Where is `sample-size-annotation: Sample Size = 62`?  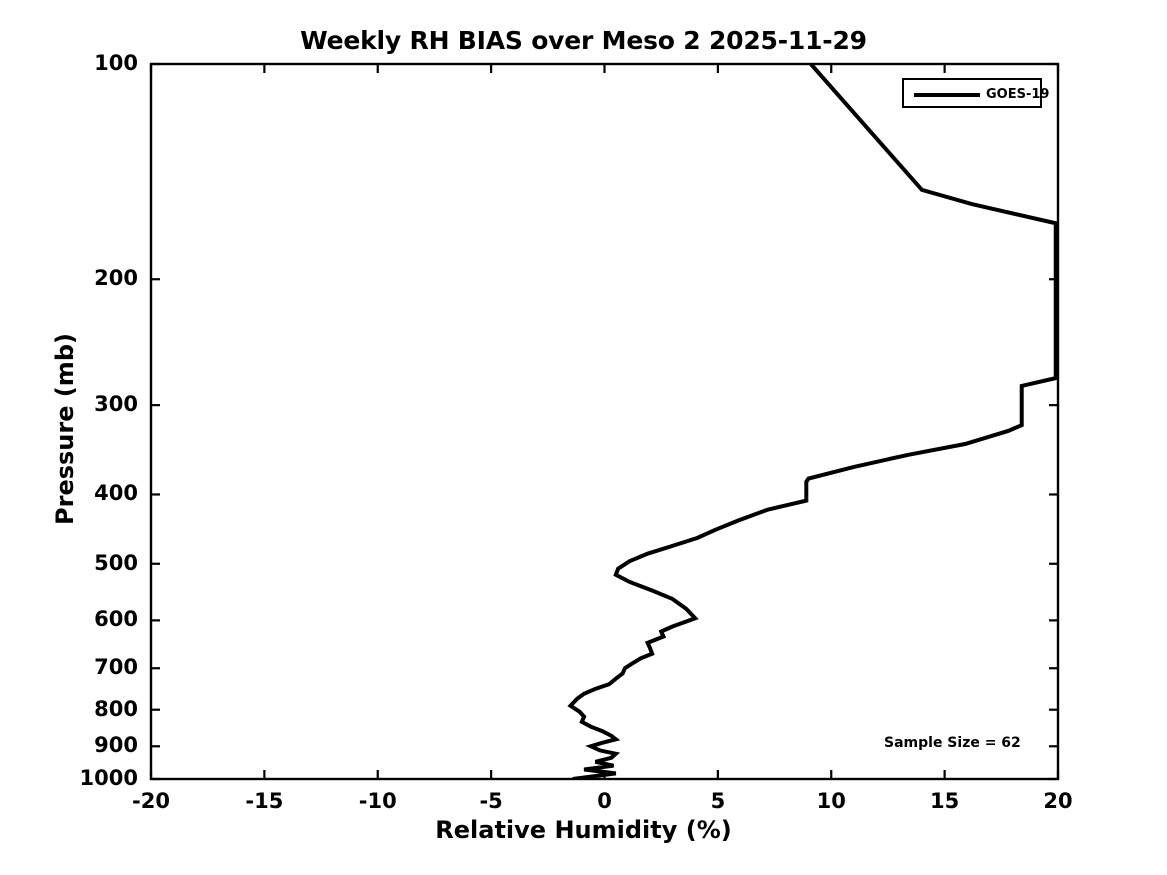
sample-size-annotation: Sample Size = 62 is located at coordinates (952, 743).